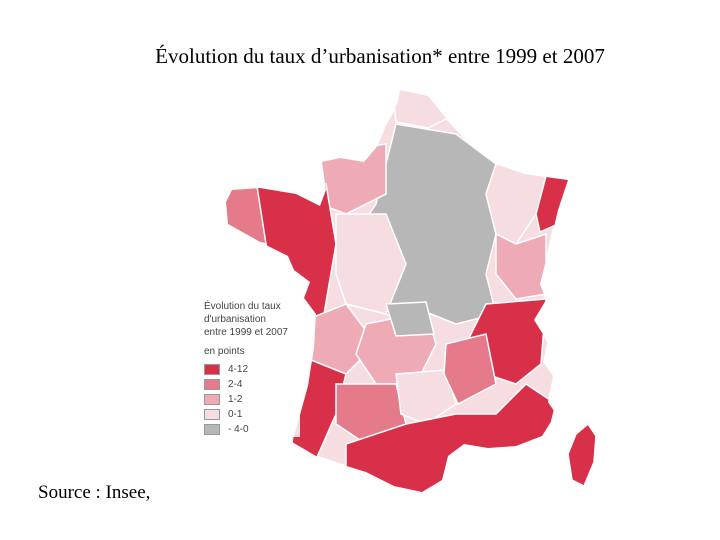  I want to click on legend-unit: en points, so click(224, 351).